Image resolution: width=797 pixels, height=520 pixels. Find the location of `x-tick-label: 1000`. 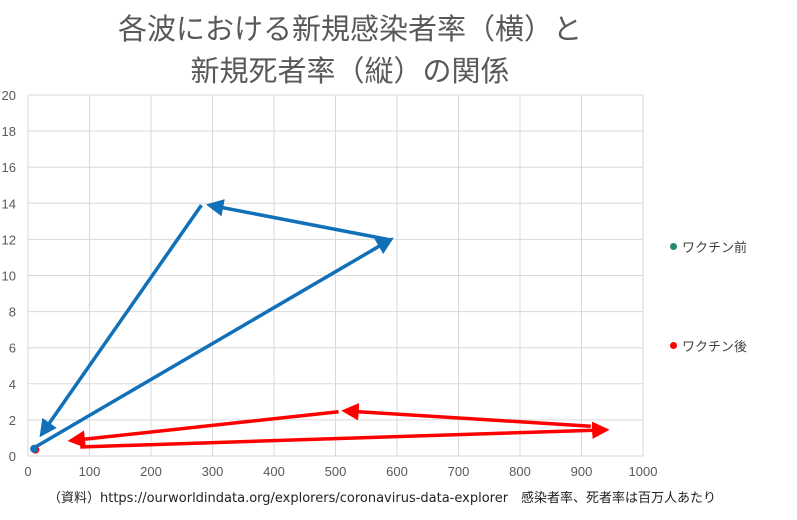

x-tick-label: 1000 is located at coordinates (643, 471).